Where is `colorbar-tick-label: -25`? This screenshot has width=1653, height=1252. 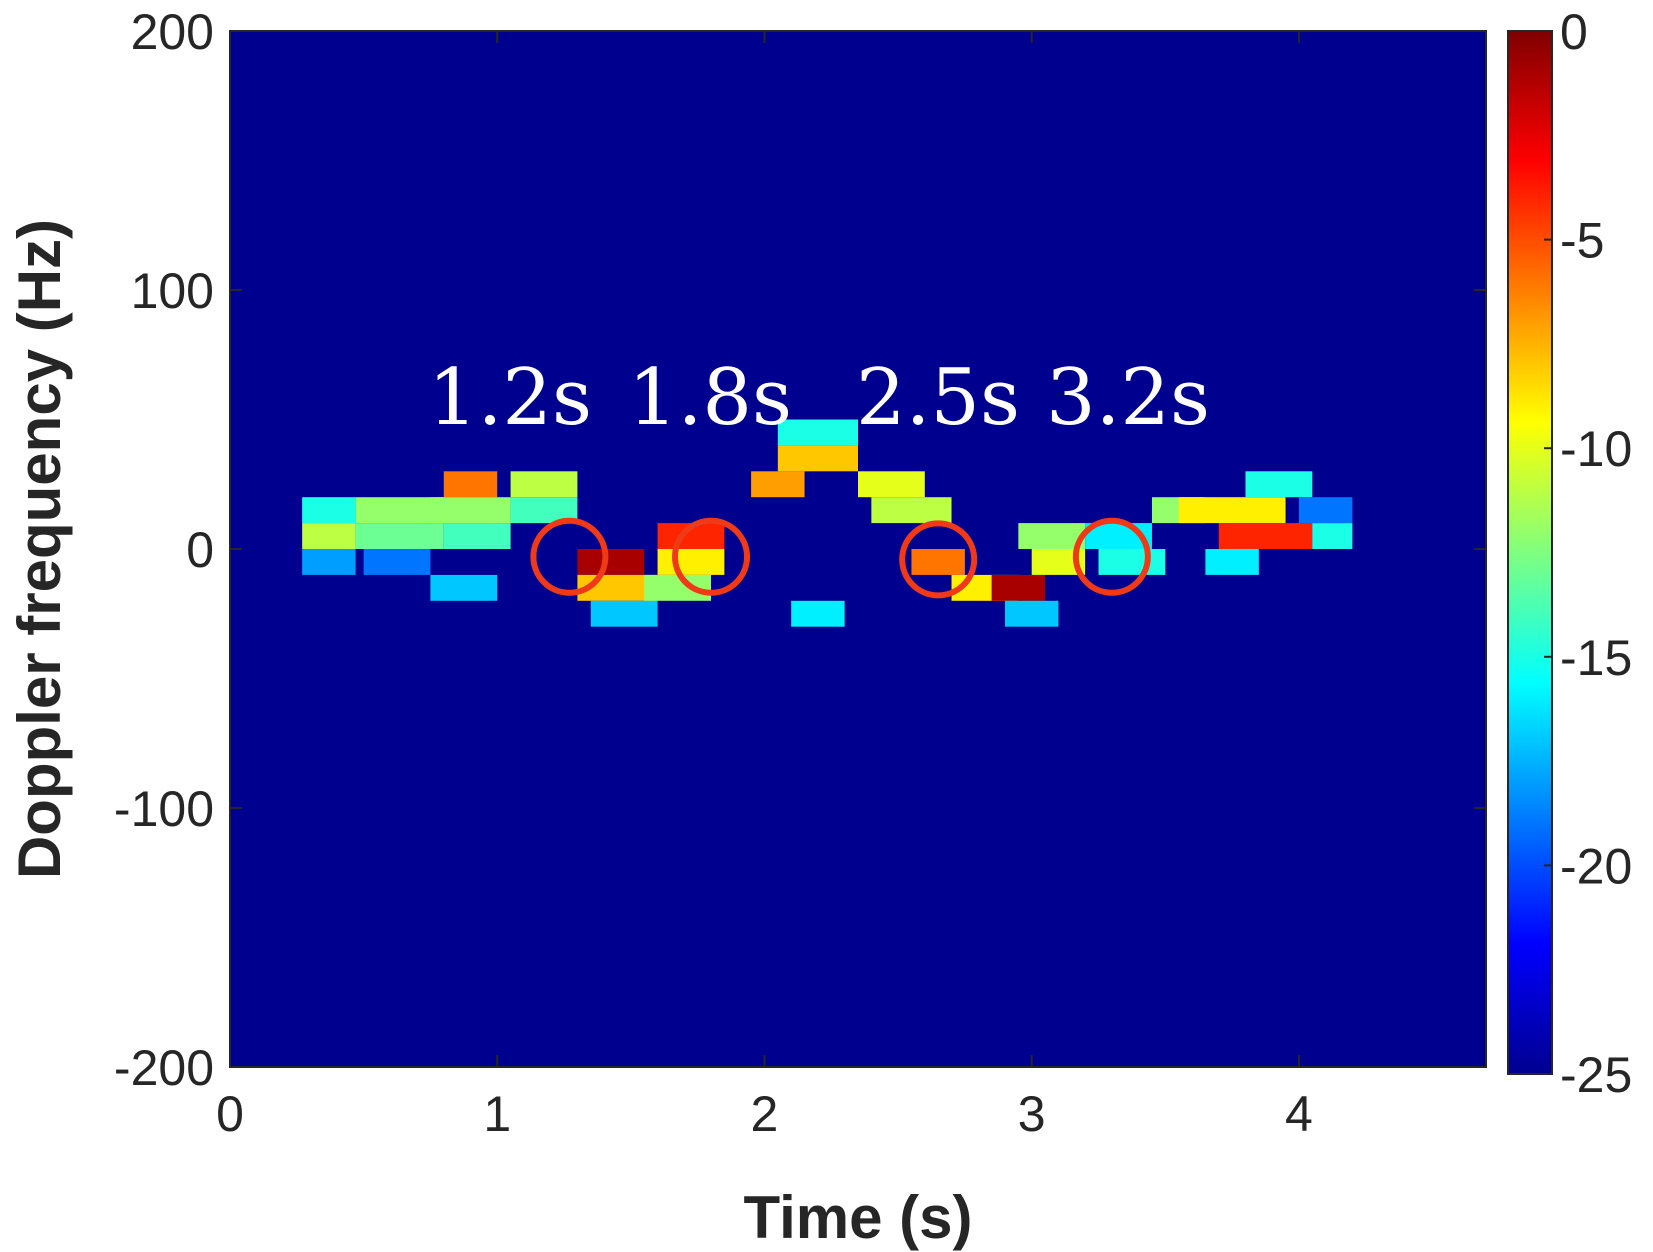
colorbar-tick-label: -25 is located at coordinates (1596, 1075).